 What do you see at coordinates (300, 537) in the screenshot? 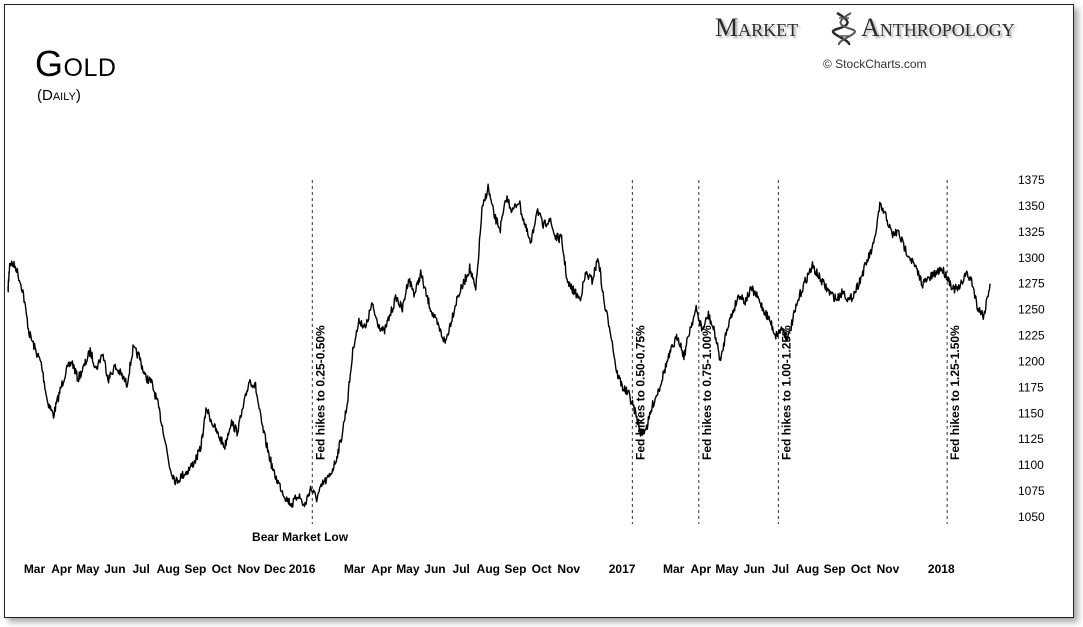
I see `bear-market-low-label: Bear Market Low` at bounding box center [300, 537].